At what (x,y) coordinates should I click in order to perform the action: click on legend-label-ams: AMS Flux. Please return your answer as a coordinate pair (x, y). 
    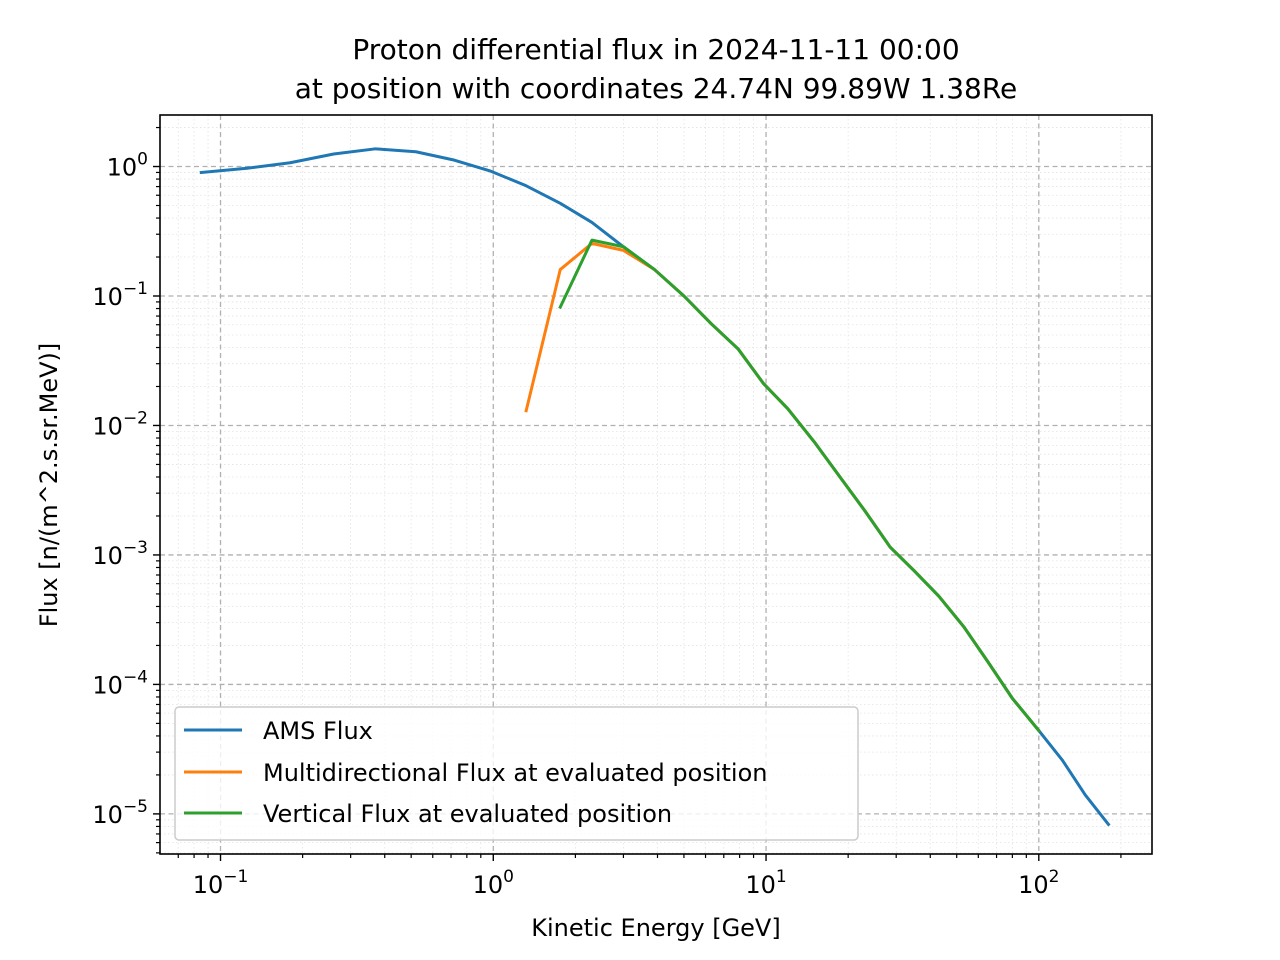
    Looking at the image, I should click on (318, 731).